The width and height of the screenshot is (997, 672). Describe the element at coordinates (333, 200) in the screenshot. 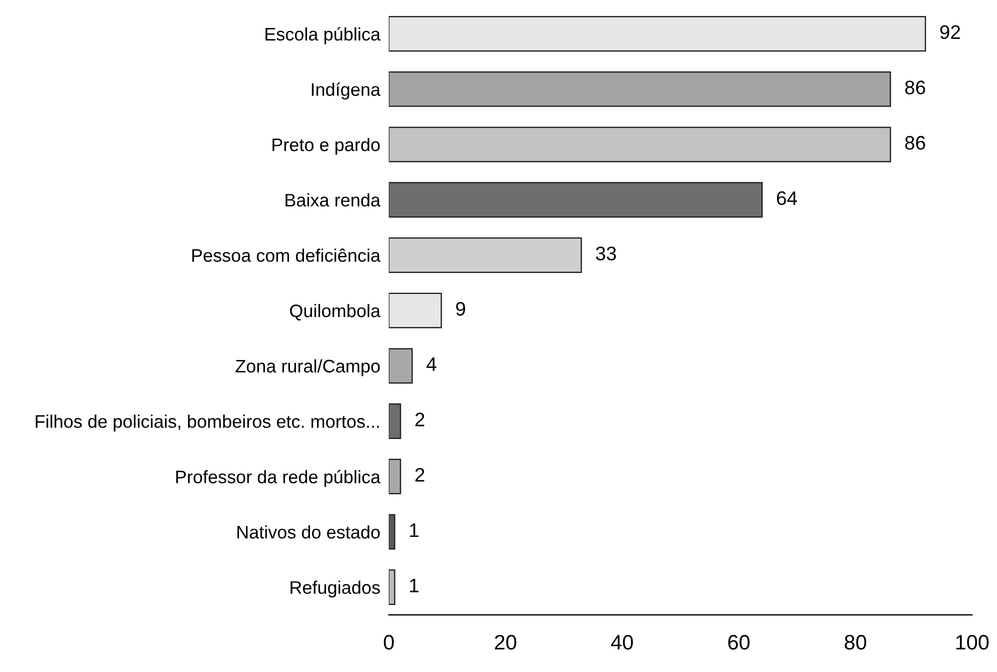

I see `y-tick-label: Baixa renda` at that location.